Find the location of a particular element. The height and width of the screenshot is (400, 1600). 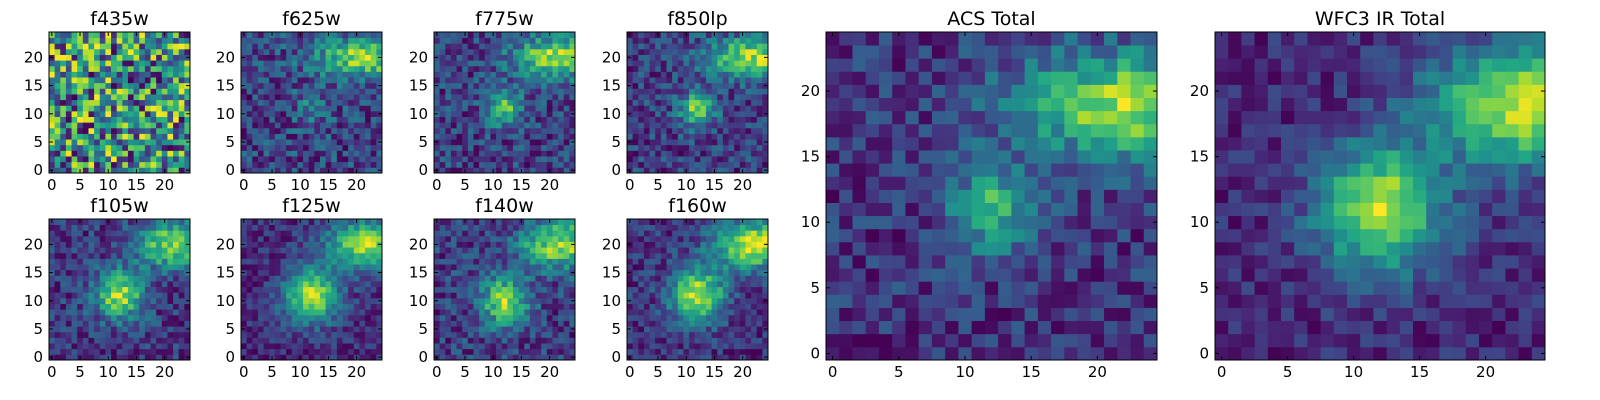

y-tick-label: 5 is located at coordinates (38, 142).